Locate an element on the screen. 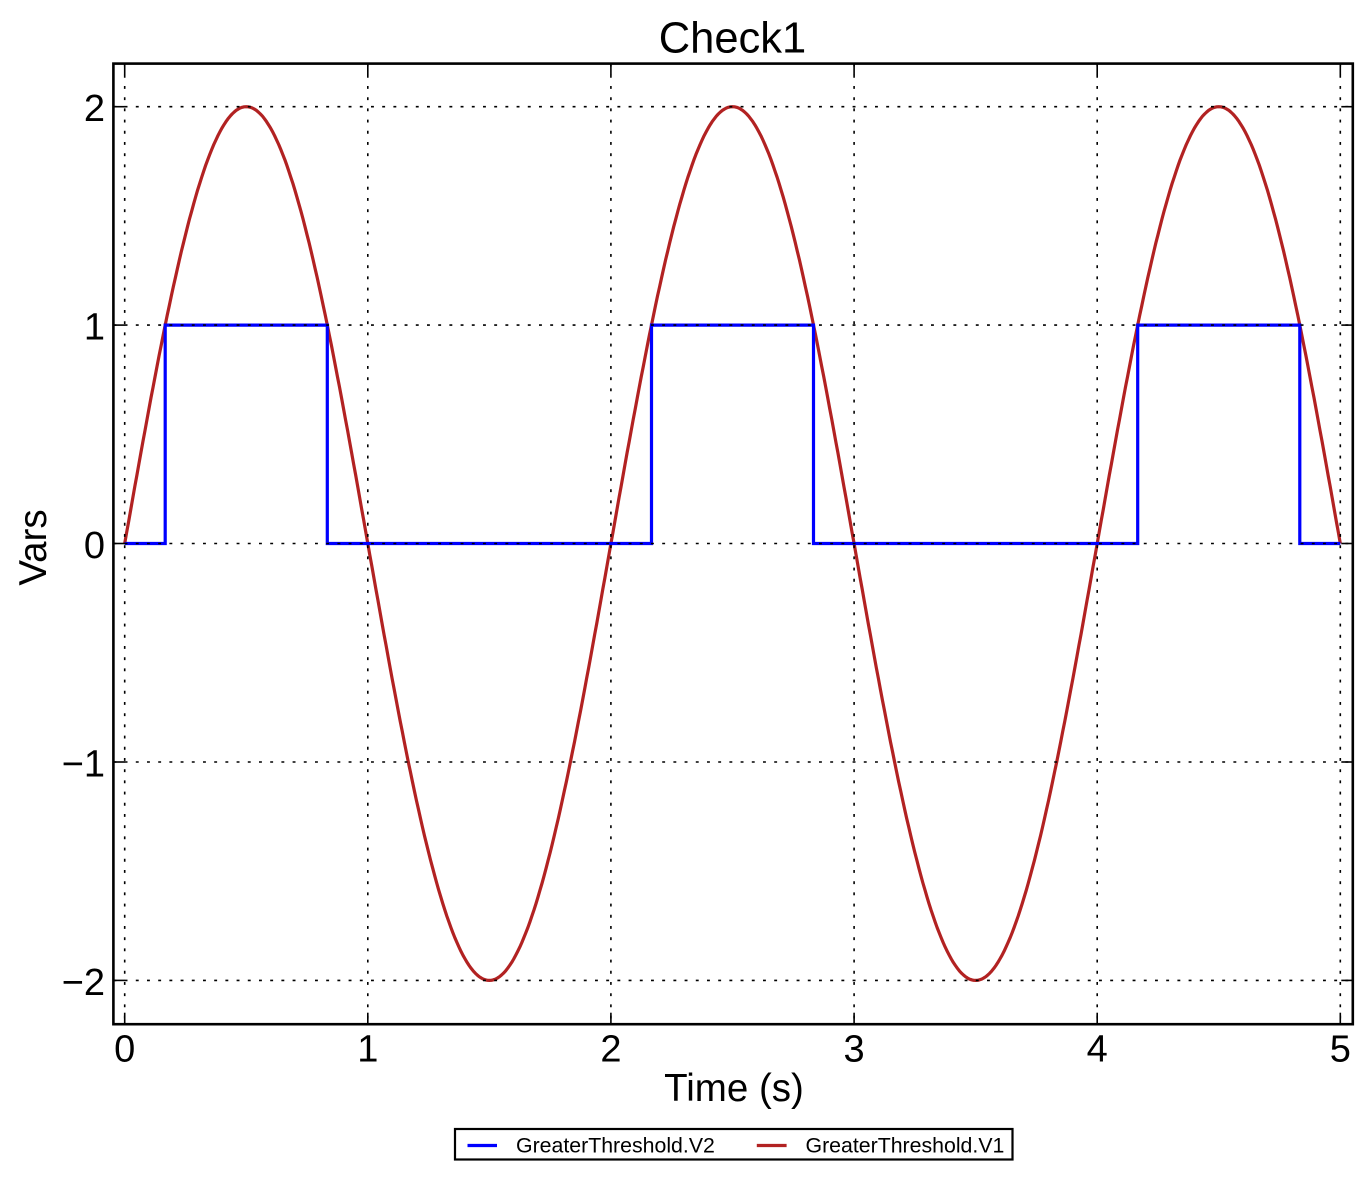 This screenshot has width=1372, height=1180. svg-text: GreaterThreshold.V1 is located at coordinates (905, 1146).